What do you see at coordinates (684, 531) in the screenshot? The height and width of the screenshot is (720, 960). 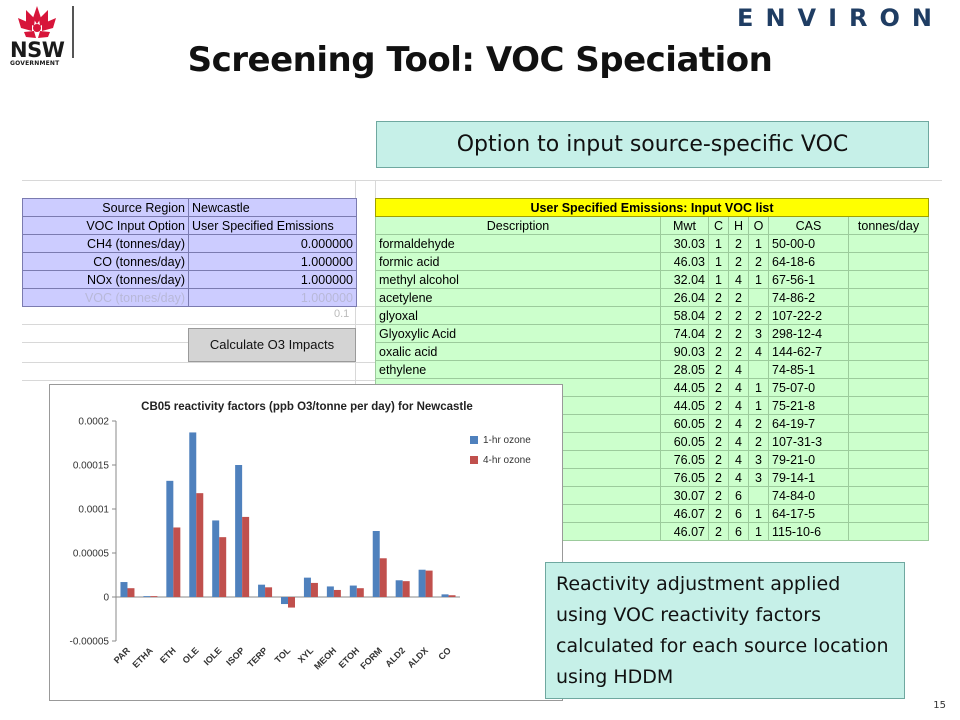 I see `voc-table-cell: 46.07` at bounding box center [684, 531].